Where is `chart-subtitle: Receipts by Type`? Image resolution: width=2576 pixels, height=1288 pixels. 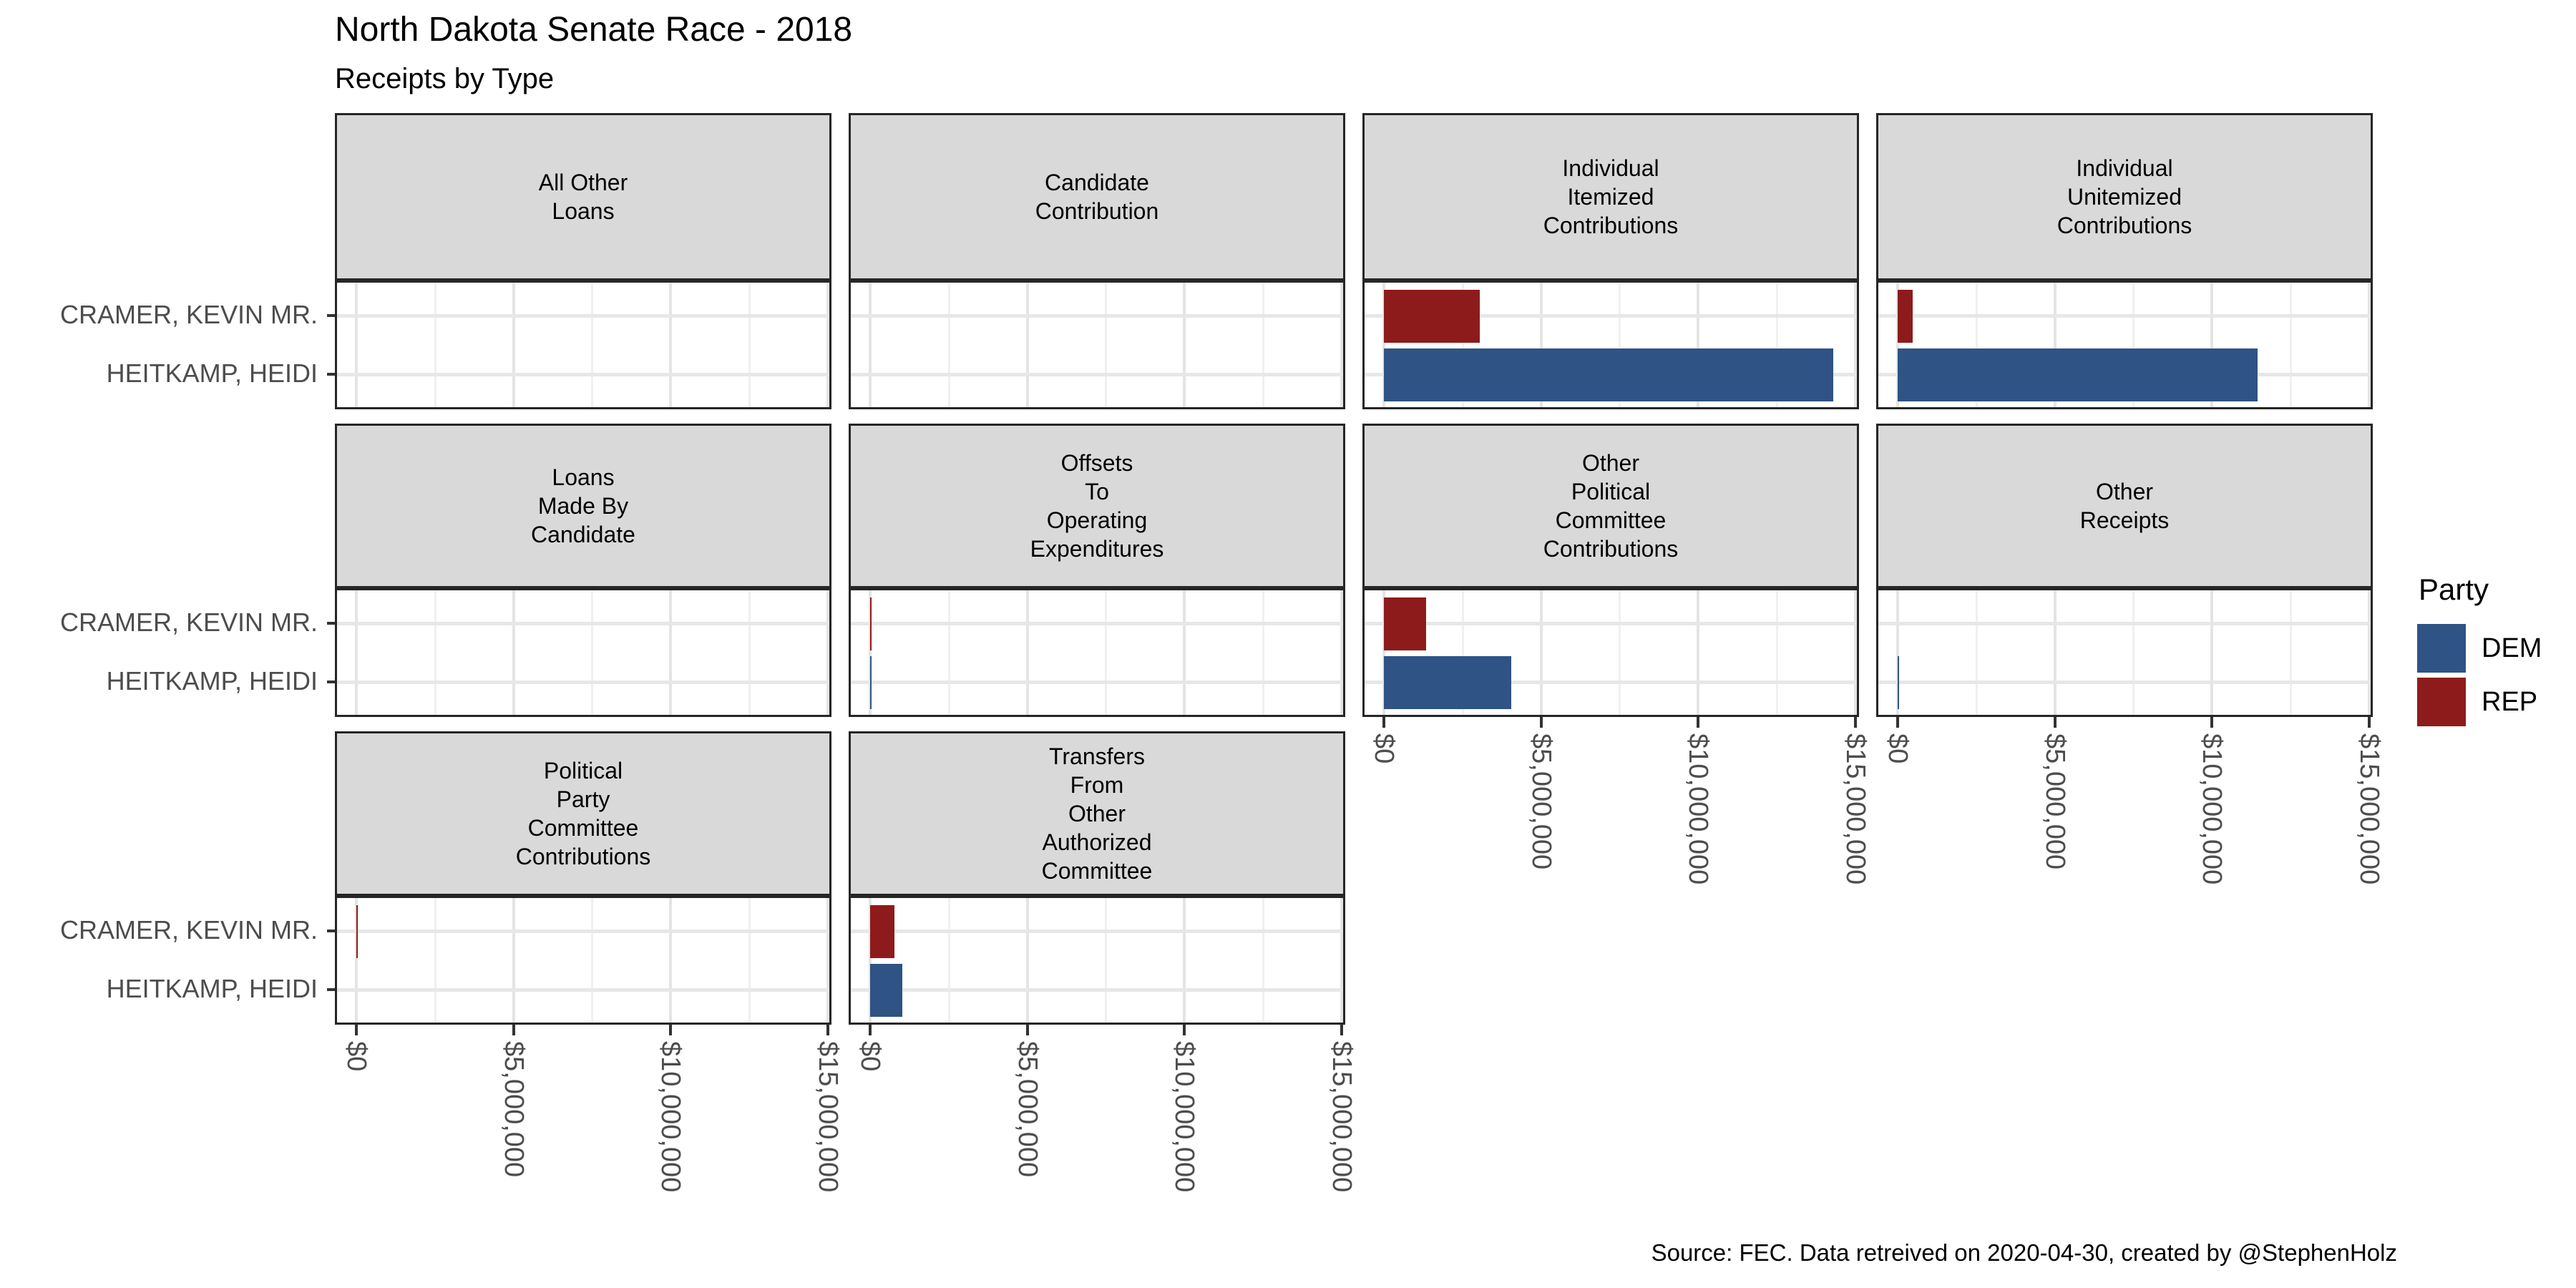 chart-subtitle: Receipts by Type is located at coordinates (445, 78).